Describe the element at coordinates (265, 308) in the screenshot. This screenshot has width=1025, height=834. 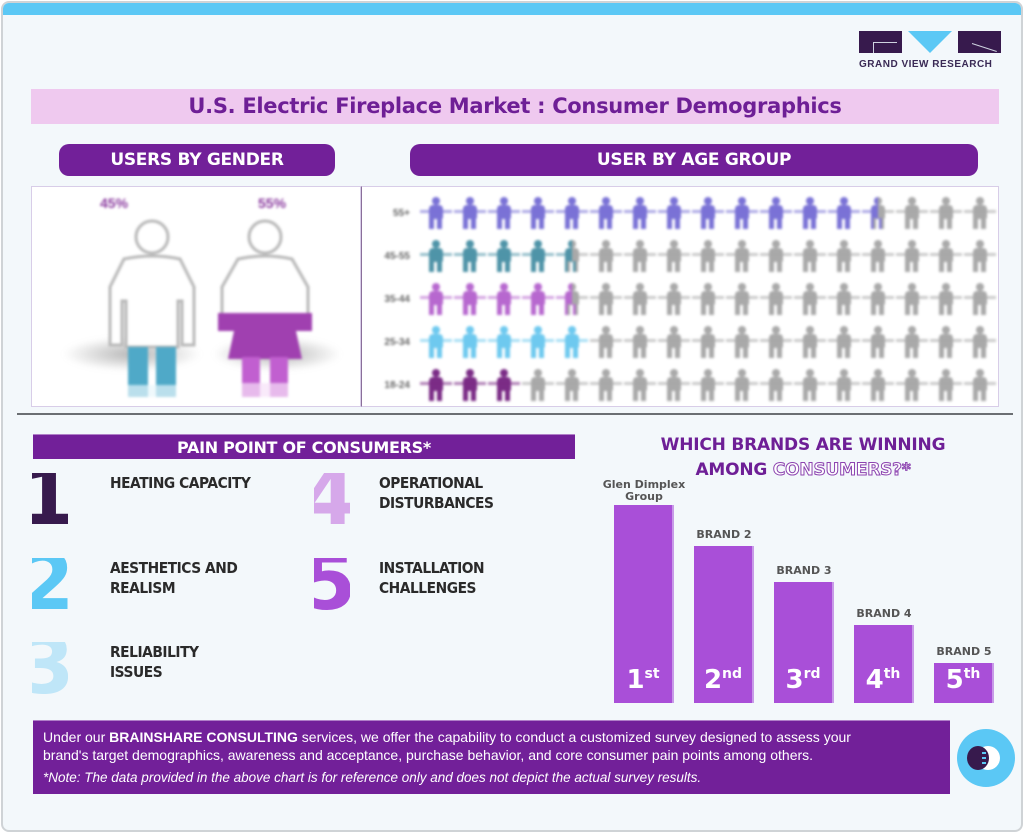
I see `female-figure-icon` at that location.